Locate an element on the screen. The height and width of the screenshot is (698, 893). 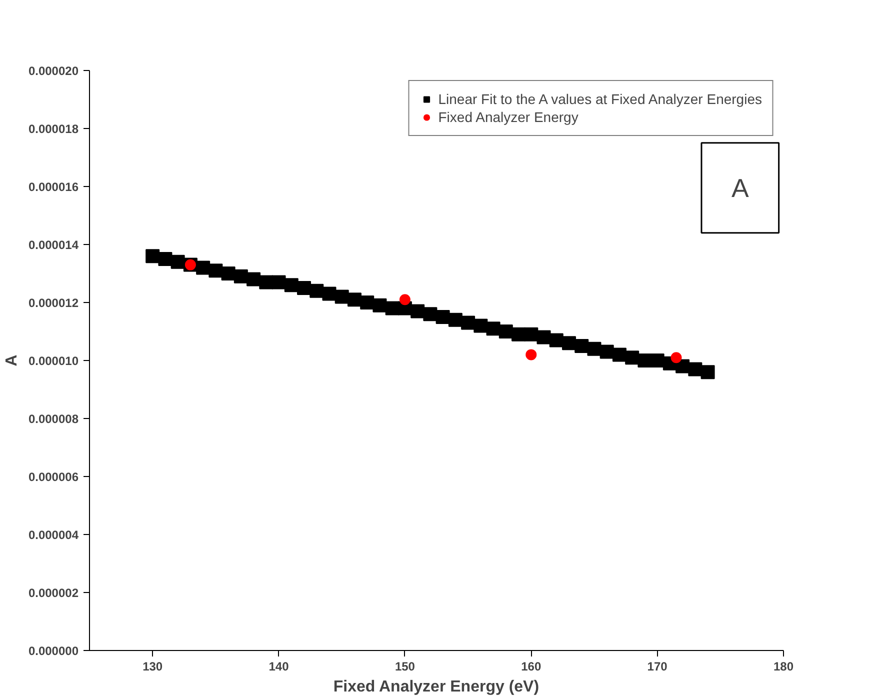
x-tick-label: 170 is located at coordinates (657, 667).